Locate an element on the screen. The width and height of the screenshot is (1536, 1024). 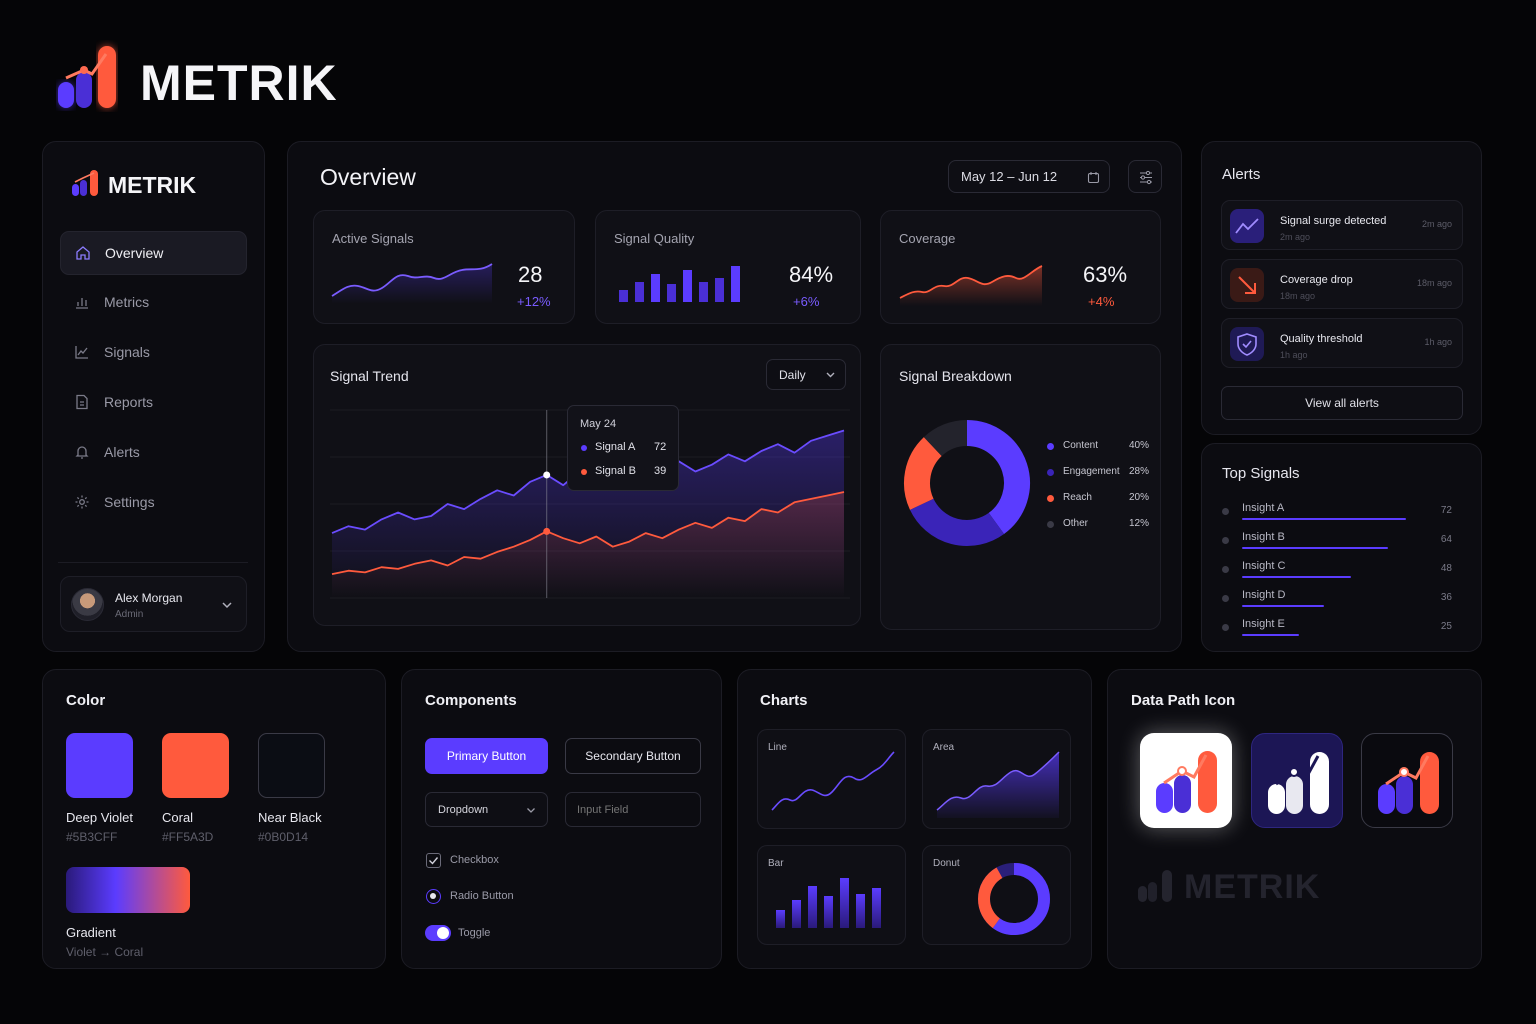
chart-tooltip: May 24 Signal A 72 Signal B 39 is located at coordinates (623, 448).